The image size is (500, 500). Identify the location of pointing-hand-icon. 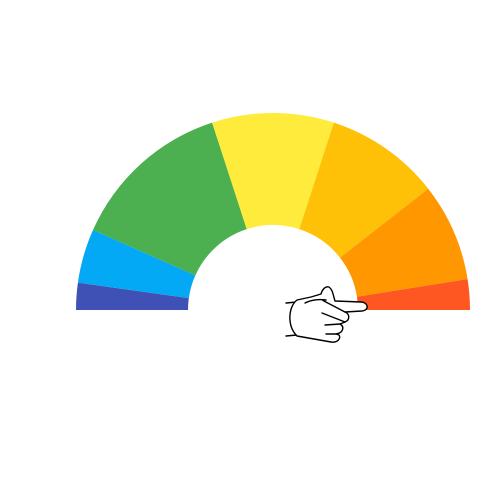
(326, 314).